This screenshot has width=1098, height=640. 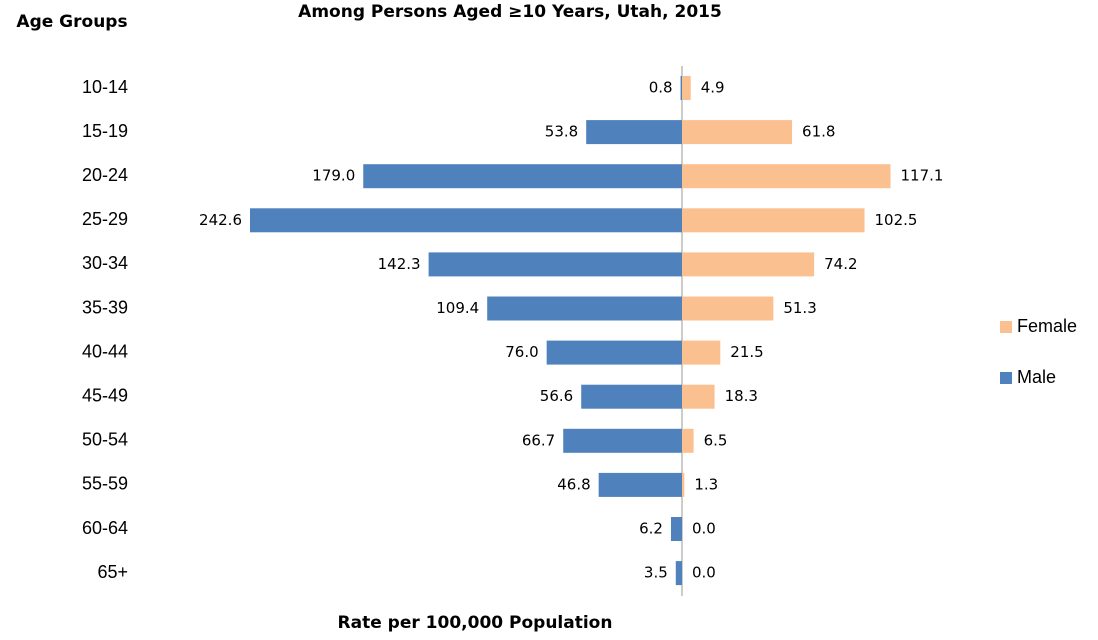 What do you see at coordinates (573, 484) in the screenshot?
I see `data-label: 46.8` at bounding box center [573, 484].